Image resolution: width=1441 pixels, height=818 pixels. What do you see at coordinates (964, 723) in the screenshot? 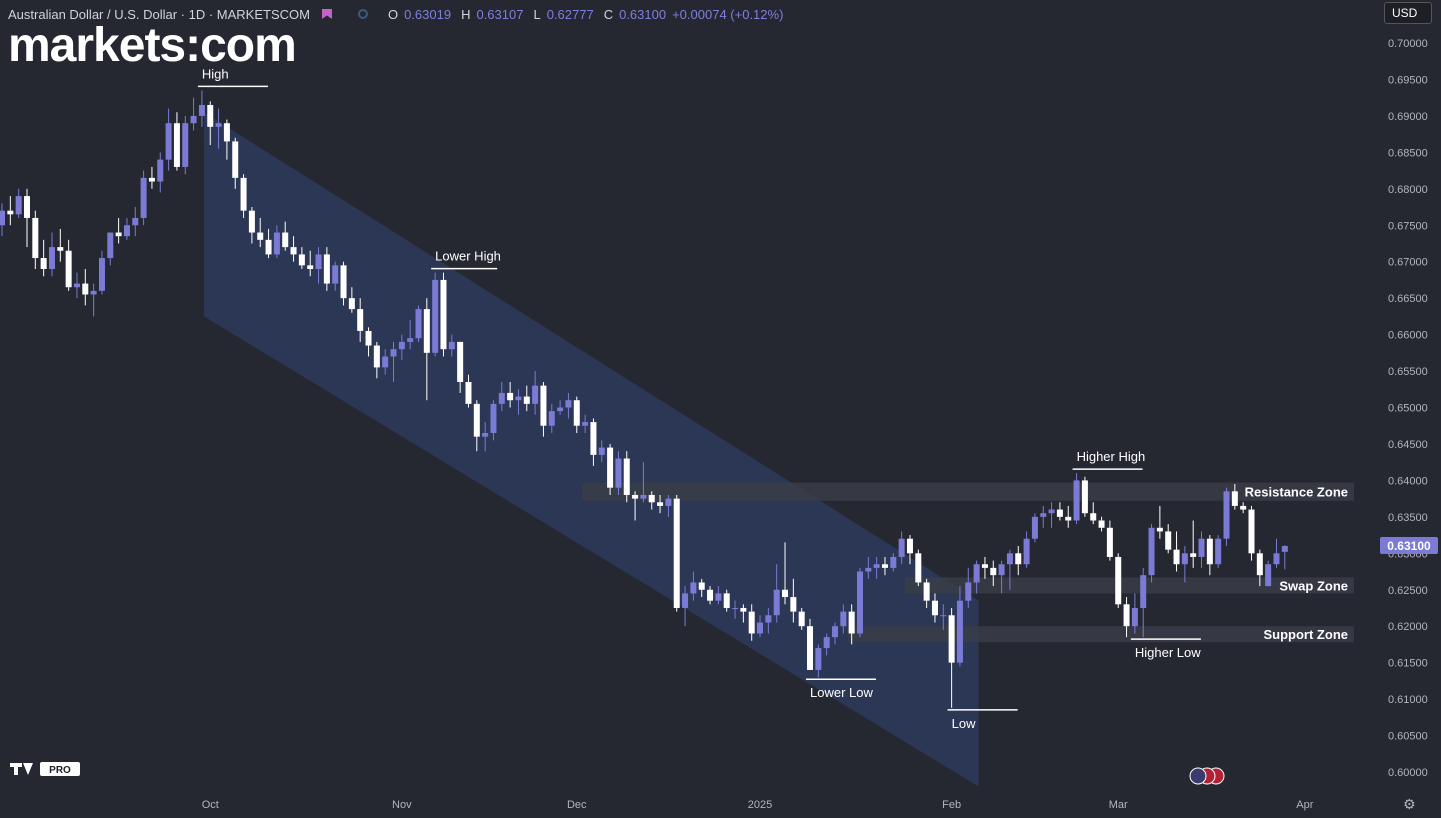
I see `anno-low: Low` at bounding box center [964, 723].